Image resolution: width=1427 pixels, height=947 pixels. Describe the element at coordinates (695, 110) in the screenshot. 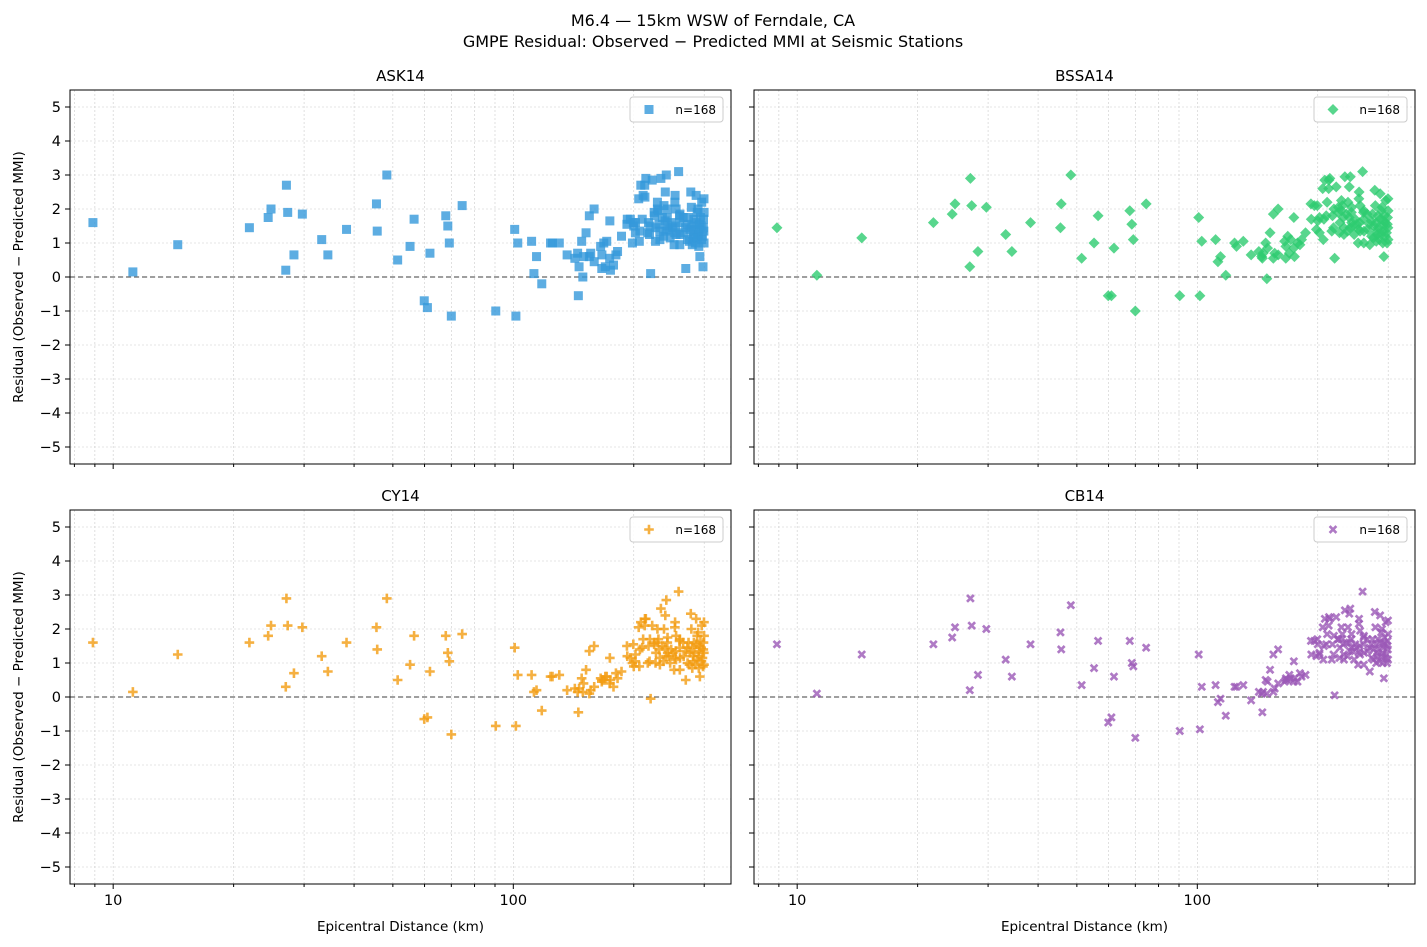

I see `legend-label: n=168` at that location.